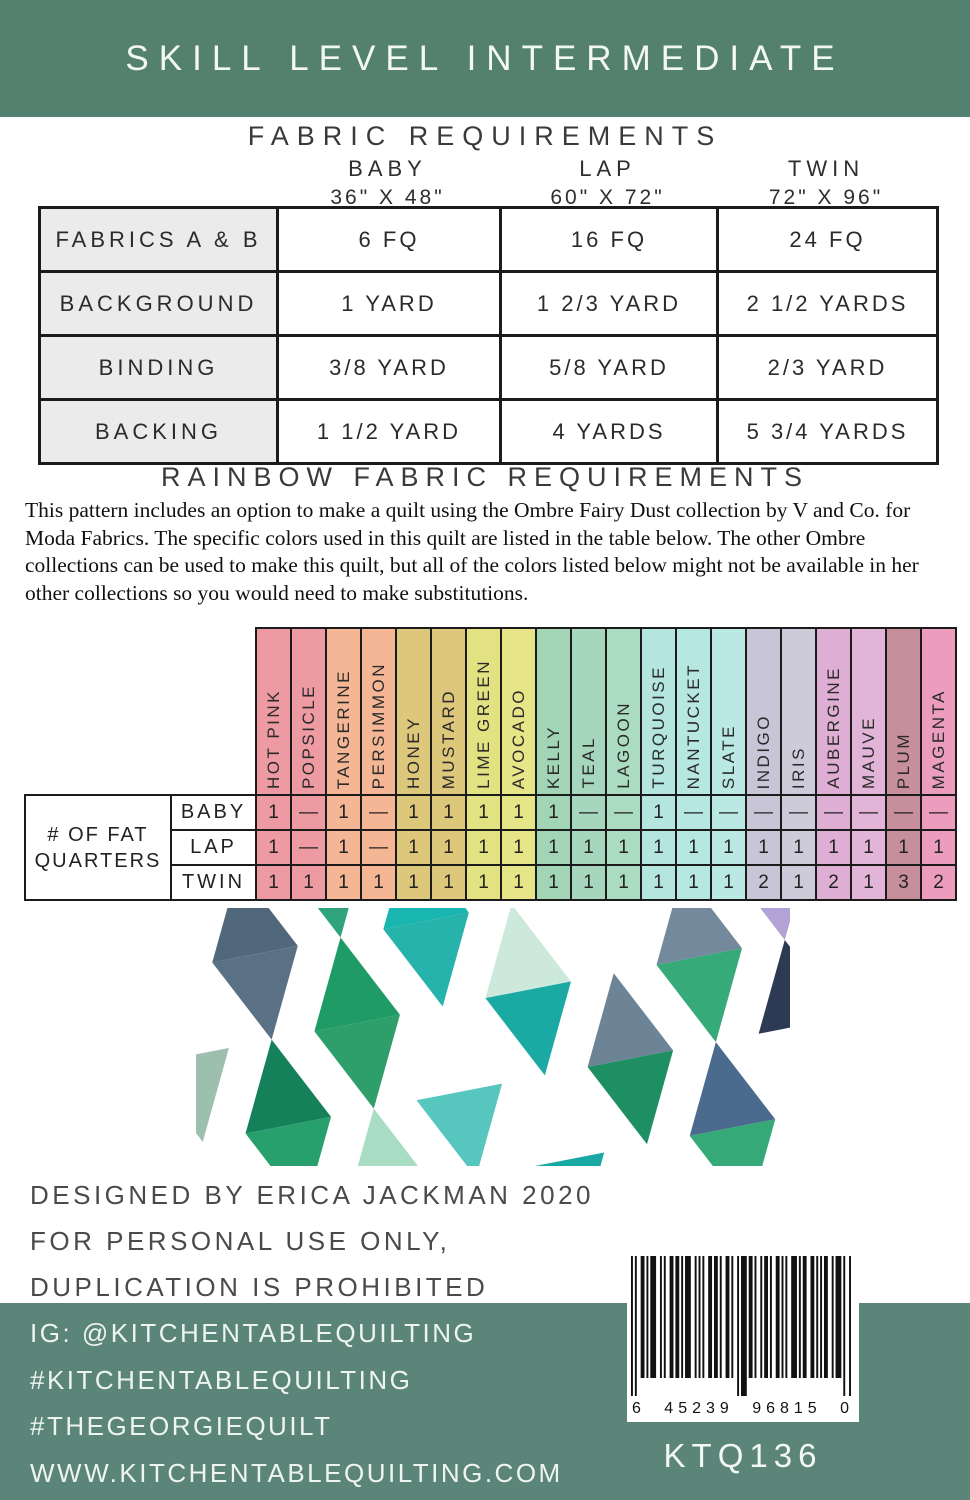  What do you see at coordinates (387, 168) in the screenshot?
I see `size-name: BABY` at bounding box center [387, 168].